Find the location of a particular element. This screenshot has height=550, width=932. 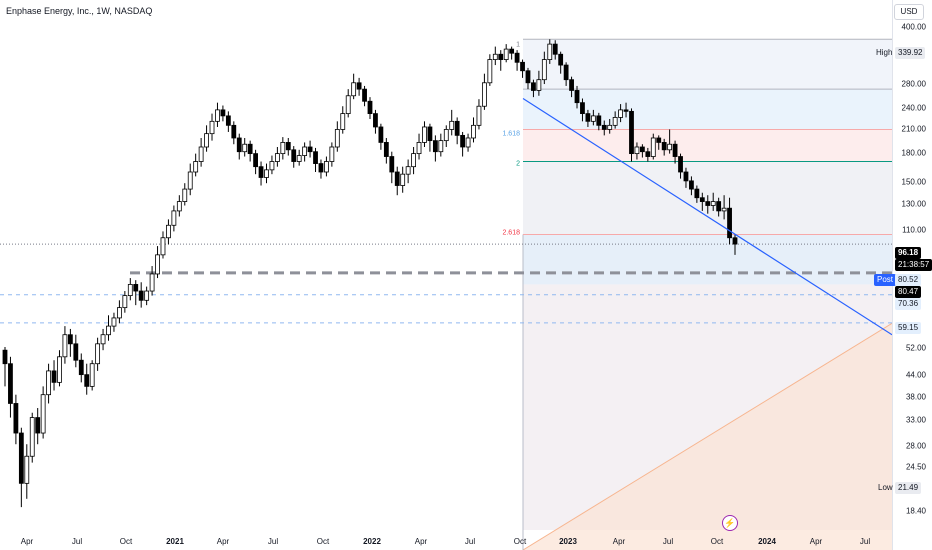

price-tick-label: 28.00 is located at coordinates (915, 446).